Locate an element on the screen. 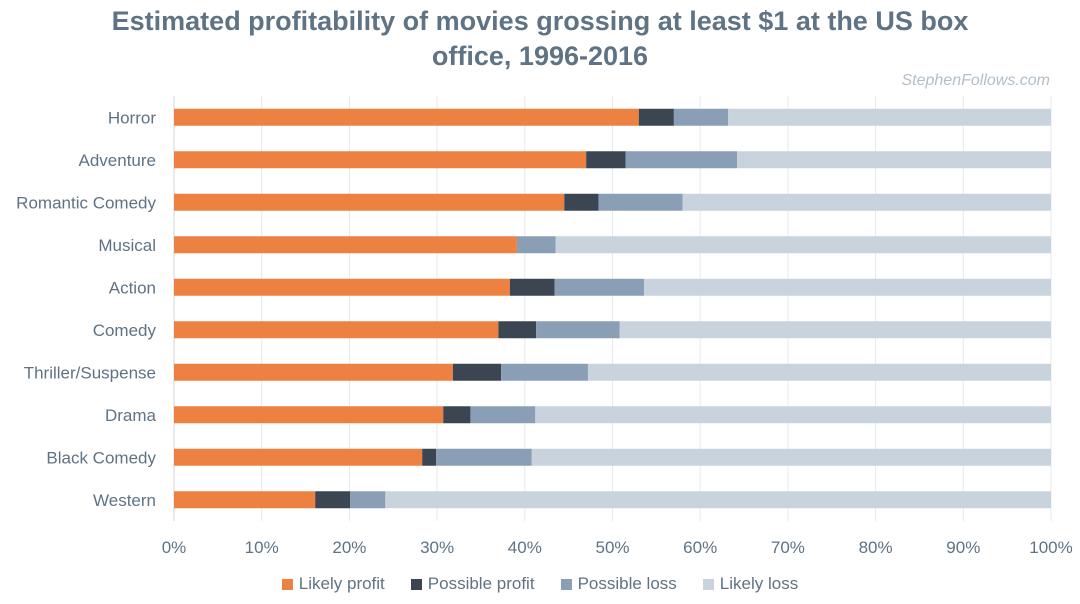  legend-item-possible-loss: Possible loss is located at coordinates (618, 584).